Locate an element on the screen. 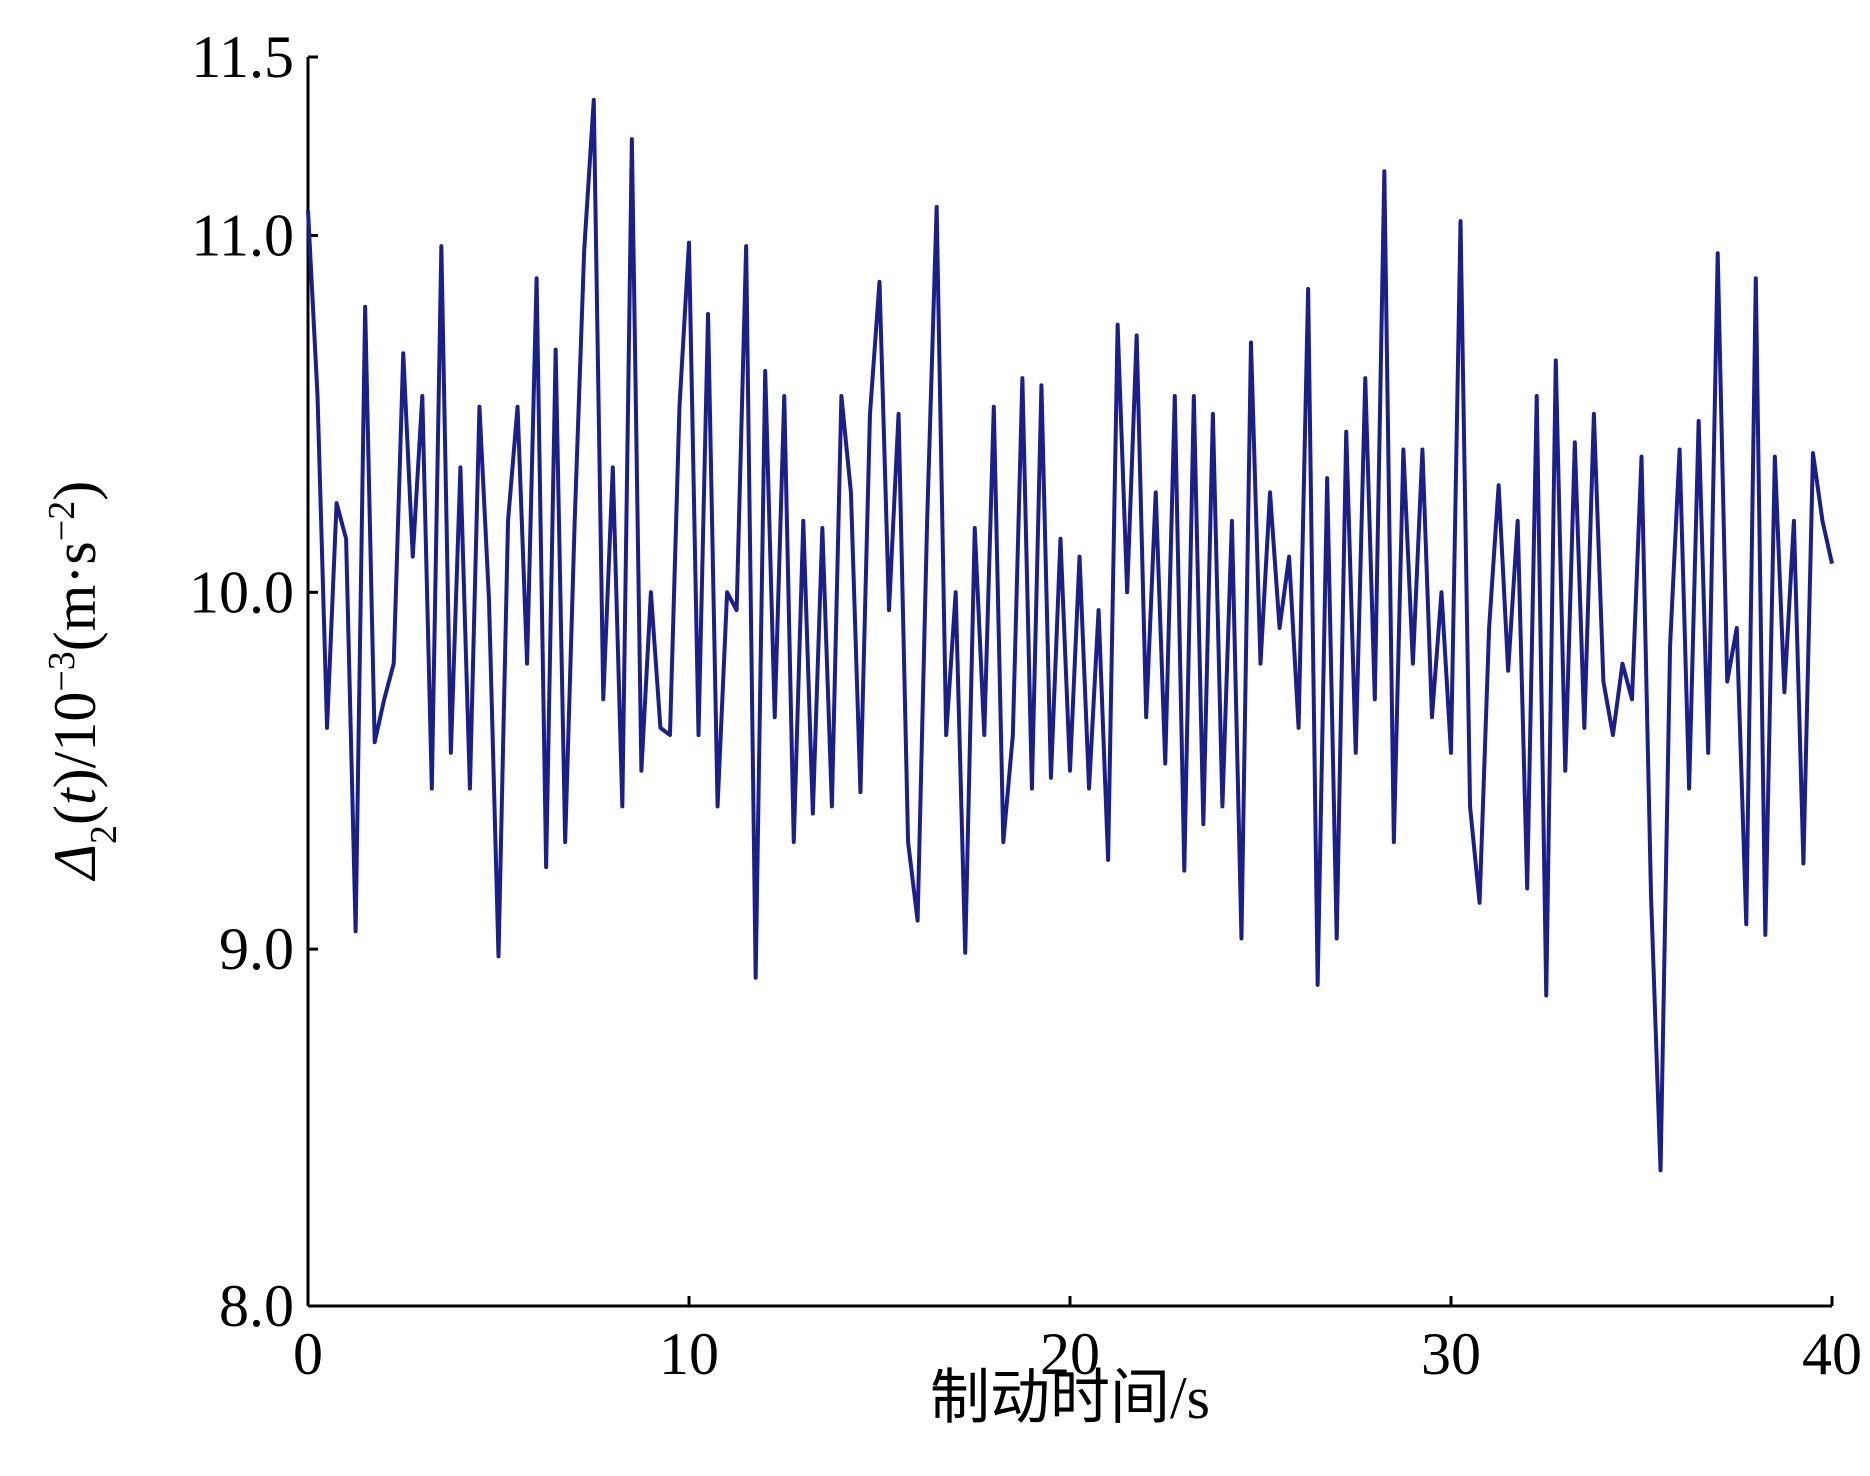 The height and width of the screenshot is (1476, 1870). x-tick-label: 0 is located at coordinates (308, 1354).